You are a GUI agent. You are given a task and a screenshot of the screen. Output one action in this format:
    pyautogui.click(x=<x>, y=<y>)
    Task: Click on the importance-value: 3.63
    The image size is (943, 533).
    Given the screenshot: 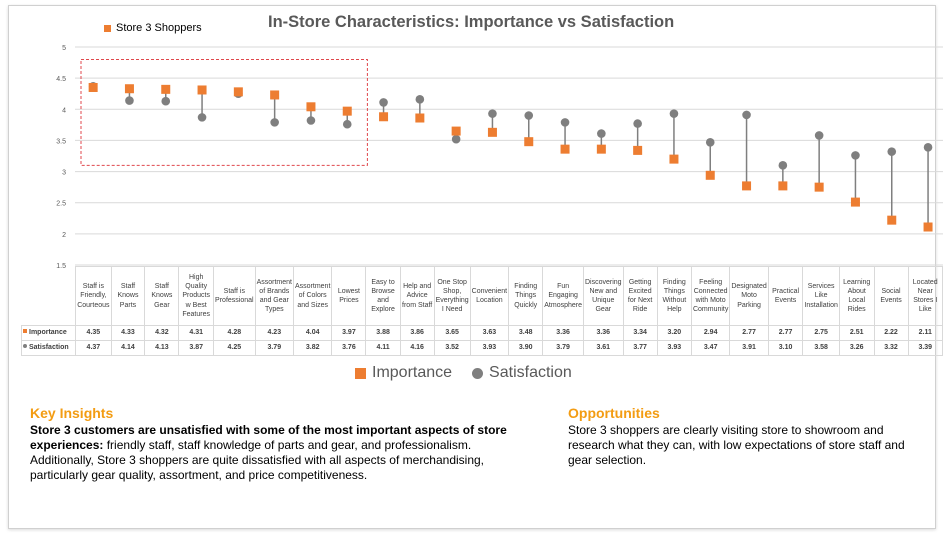 What is the action you would take?
    pyautogui.click(x=489, y=333)
    